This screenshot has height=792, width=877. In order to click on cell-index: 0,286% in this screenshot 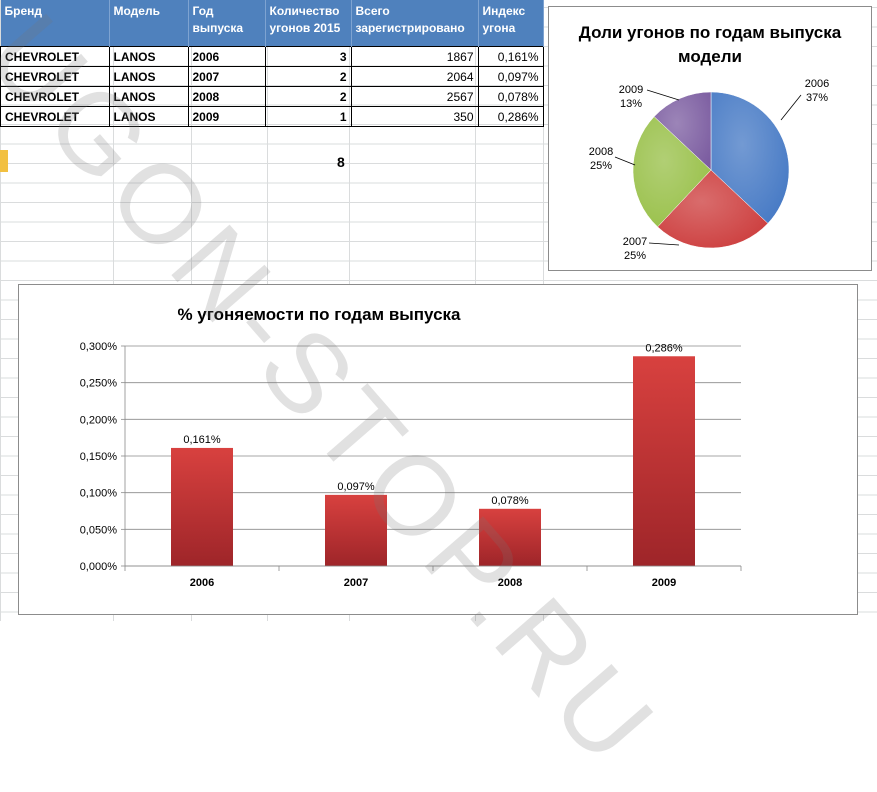, I will do `click(510, 116)`.